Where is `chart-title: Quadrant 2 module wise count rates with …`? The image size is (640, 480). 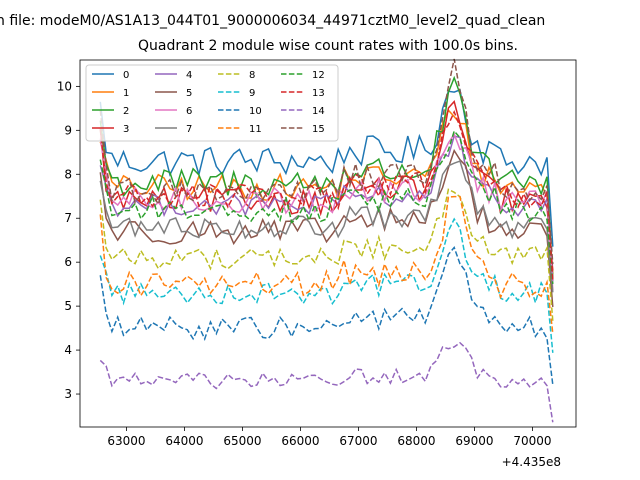 chart-title: Quadrant 2 module wise count rates with … is located at coordinates (328, 46).